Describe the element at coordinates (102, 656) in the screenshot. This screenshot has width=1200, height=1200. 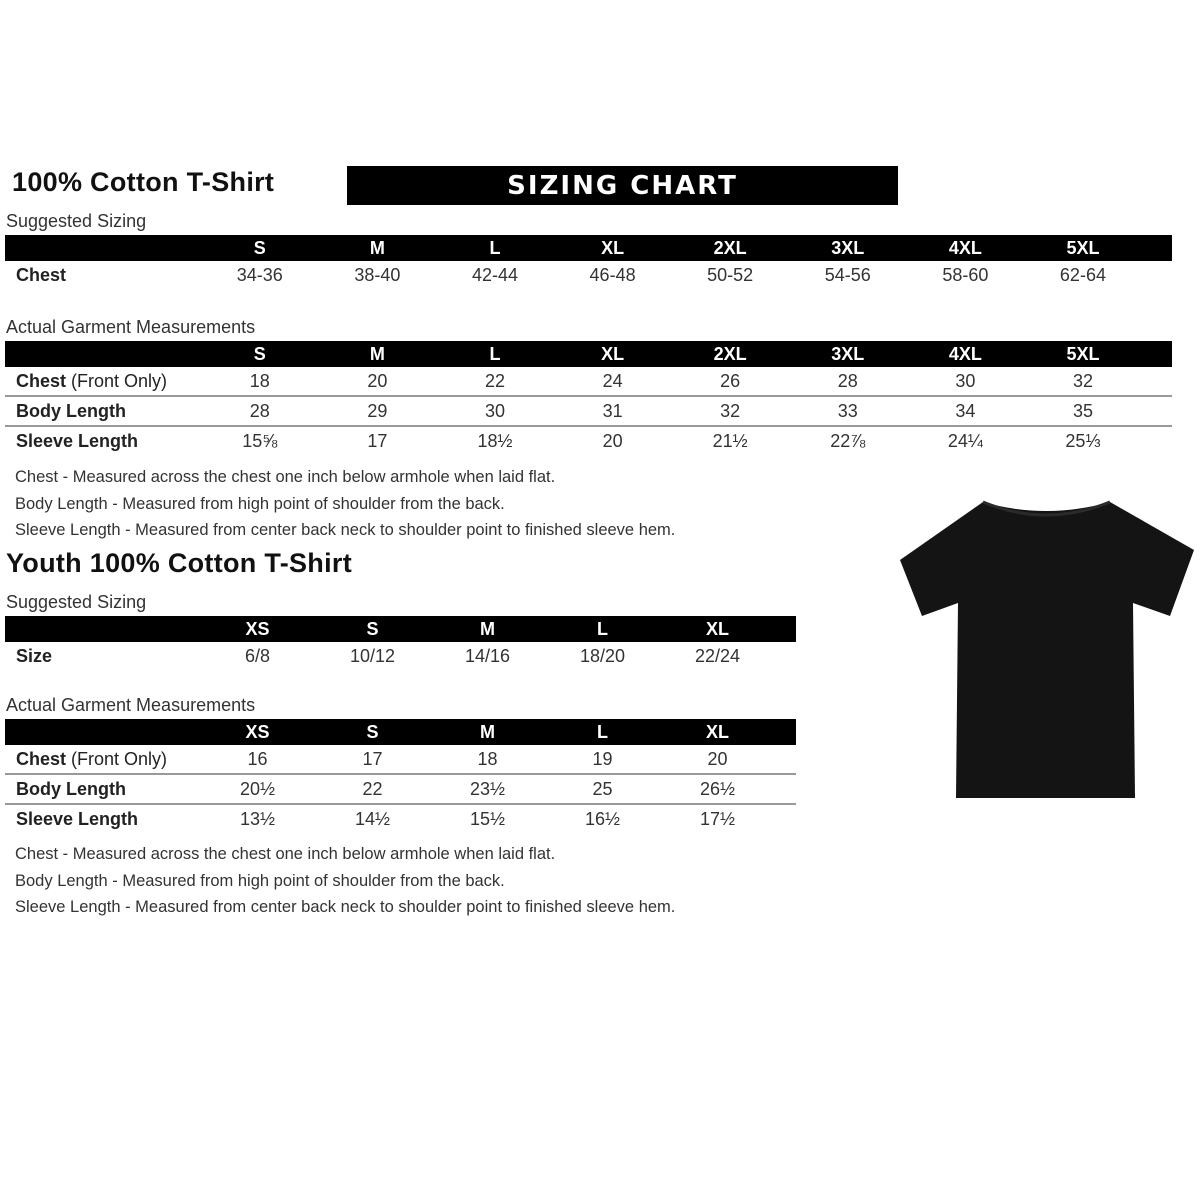
I see `row-label: Size` at that location.